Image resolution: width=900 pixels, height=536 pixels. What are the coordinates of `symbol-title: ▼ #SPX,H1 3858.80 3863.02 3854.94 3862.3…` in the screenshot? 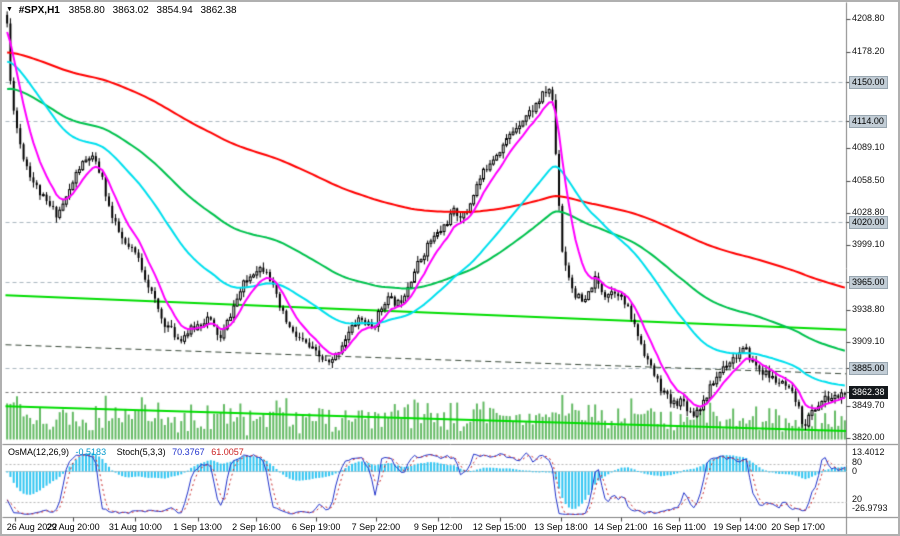 It's located at (124, 10).